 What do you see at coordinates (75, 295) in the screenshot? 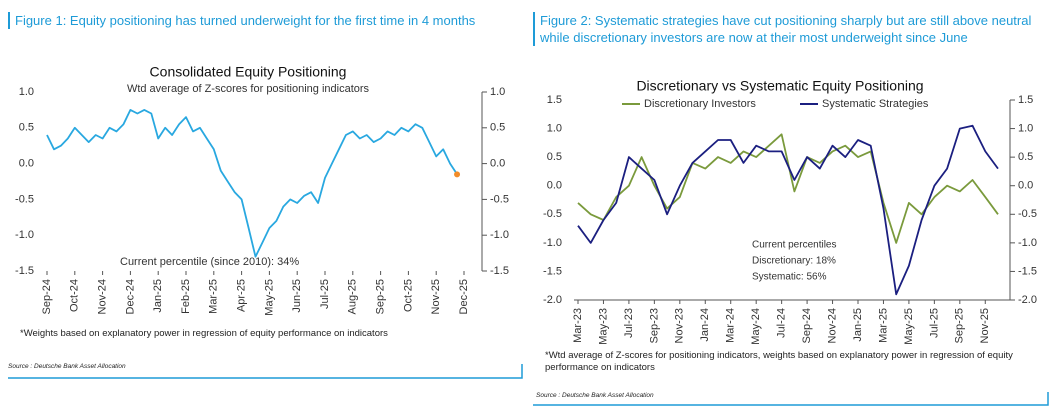
I see `x-tick-label: Oct-24` at bounding box center [75, 295].